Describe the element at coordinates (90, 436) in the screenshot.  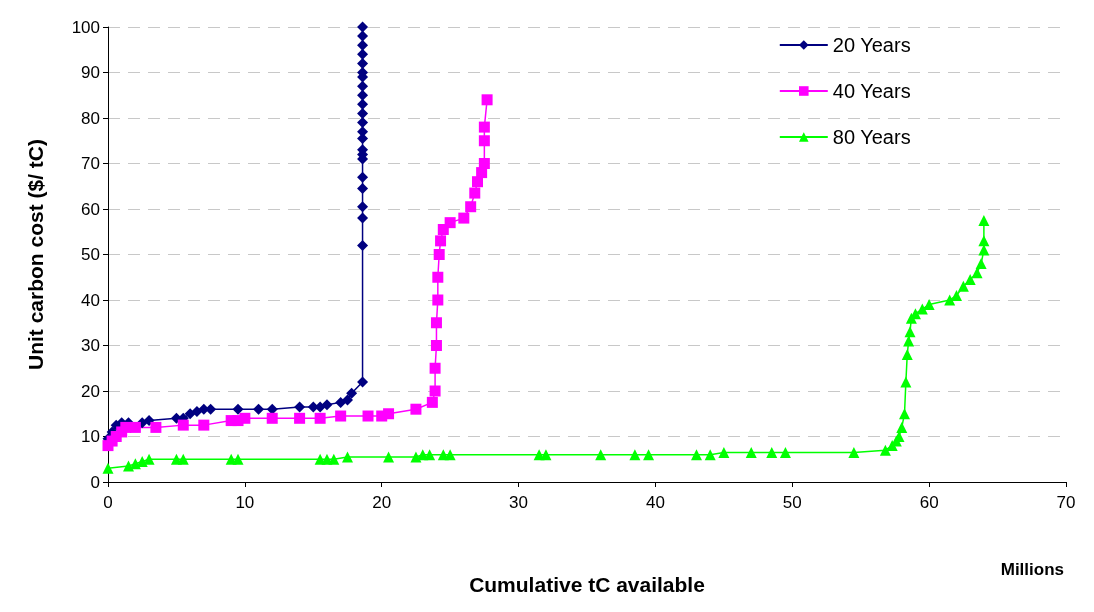
I see `y-tick-label: 10` at that location.